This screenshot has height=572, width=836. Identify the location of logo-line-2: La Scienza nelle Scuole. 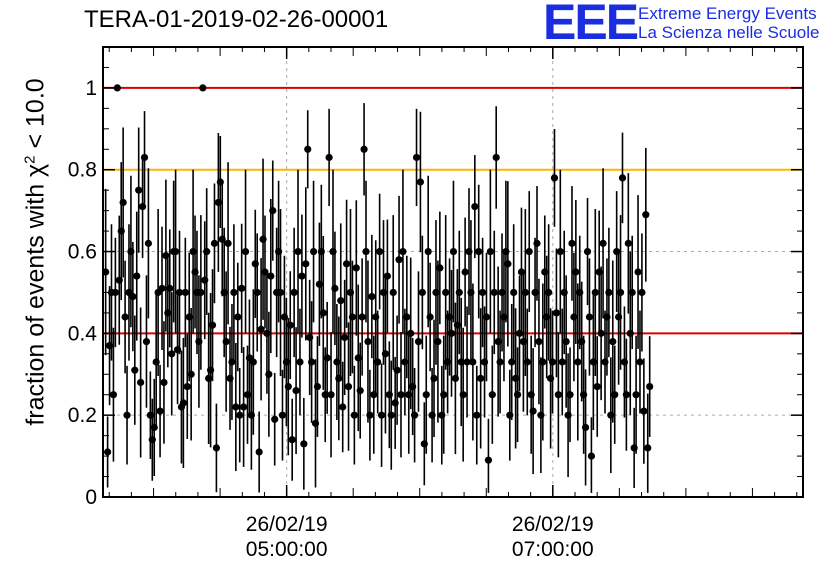
(729, 32).